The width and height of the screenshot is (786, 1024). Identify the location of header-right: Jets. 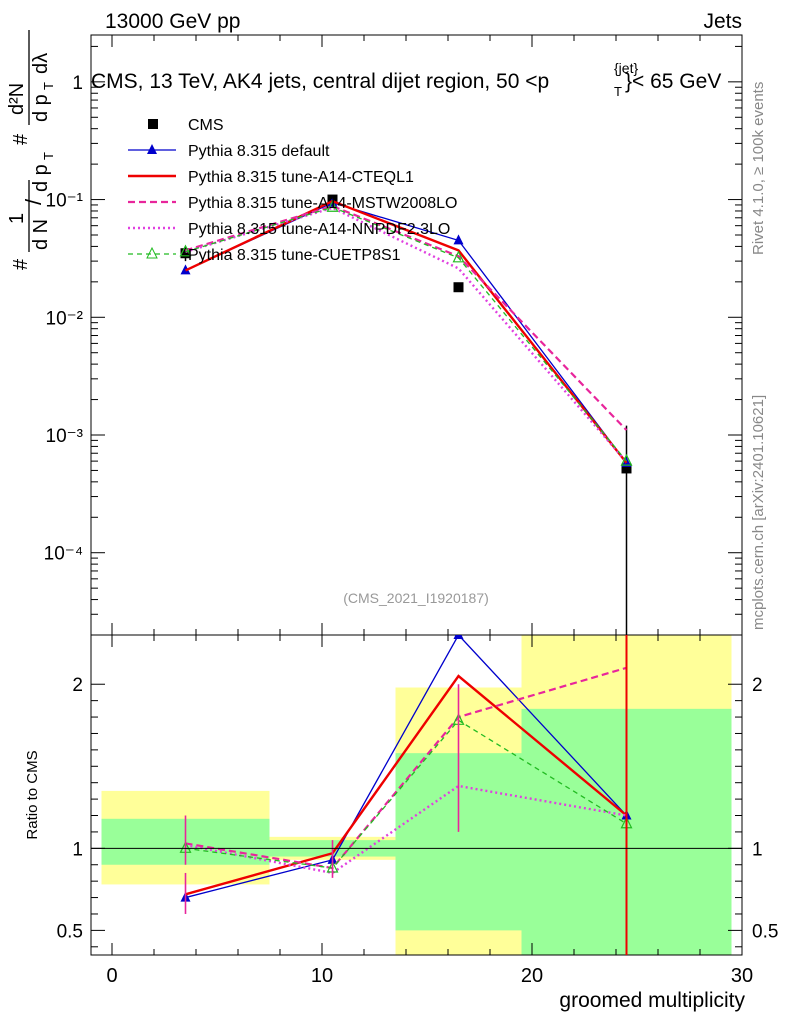
(722, 21).